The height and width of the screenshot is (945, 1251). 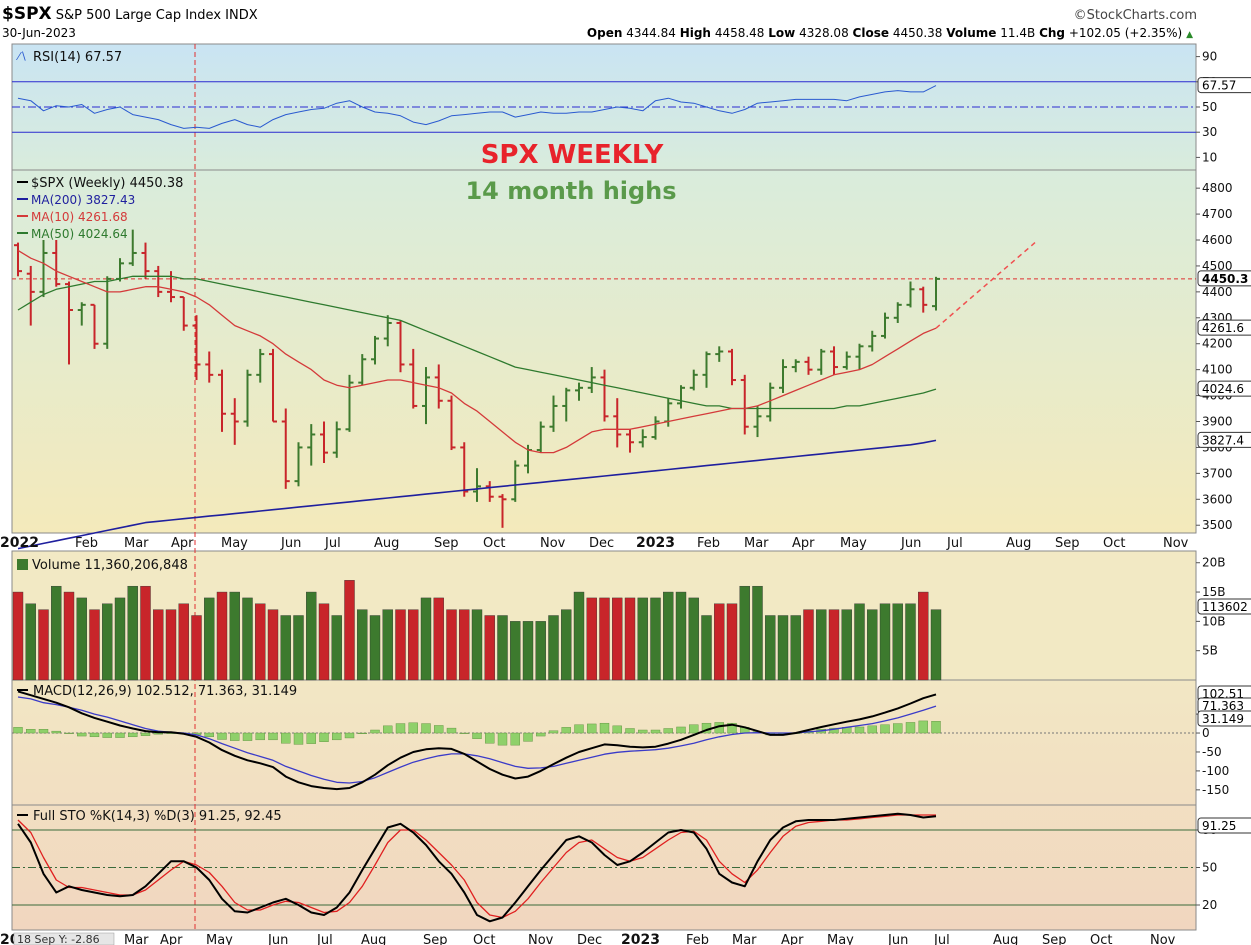 I want to click on ma10-last-tag: 4261.6, so click(x=1223, y=328).